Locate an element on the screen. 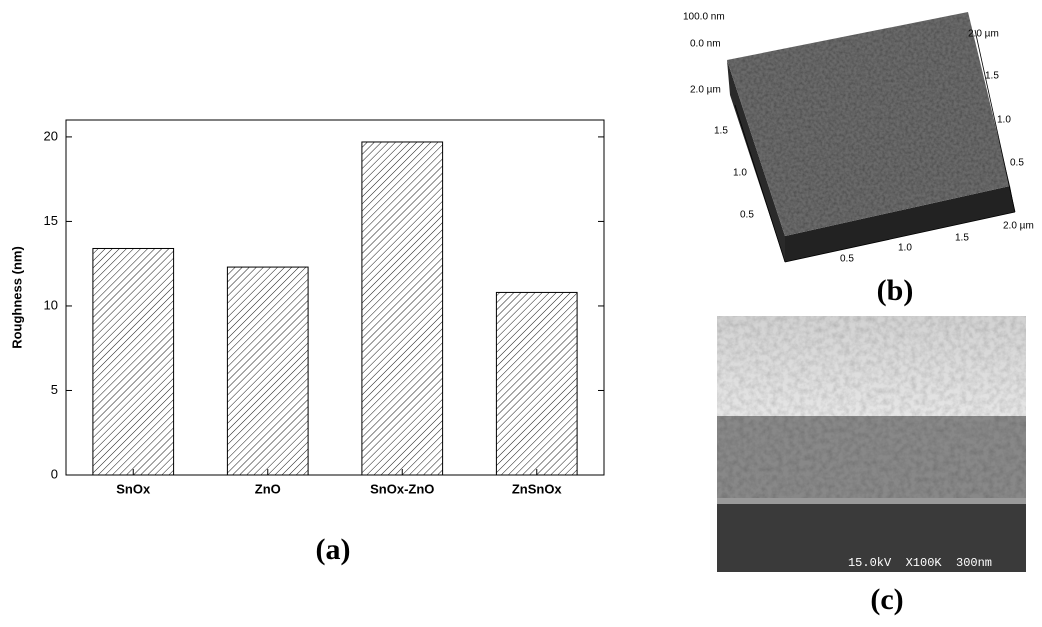 The width and height of the screenshot is (1042, 627). afm-label: 100.0 nm is located at coordinates (704, 17).